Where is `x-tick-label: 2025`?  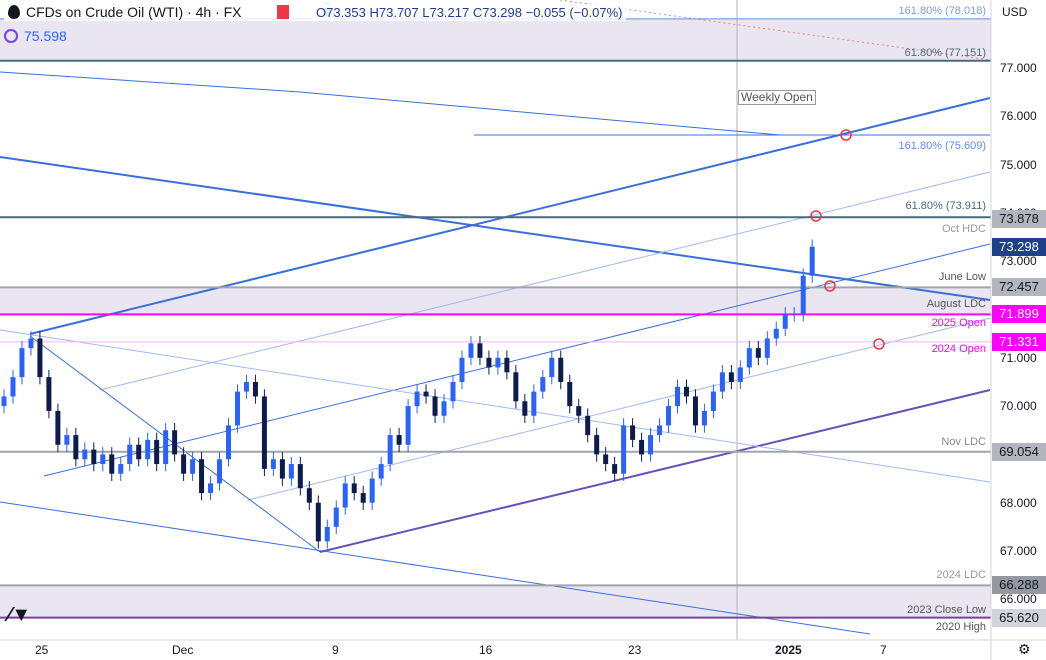
x-tick-label: 2025 is located at coordinates (788, 650).